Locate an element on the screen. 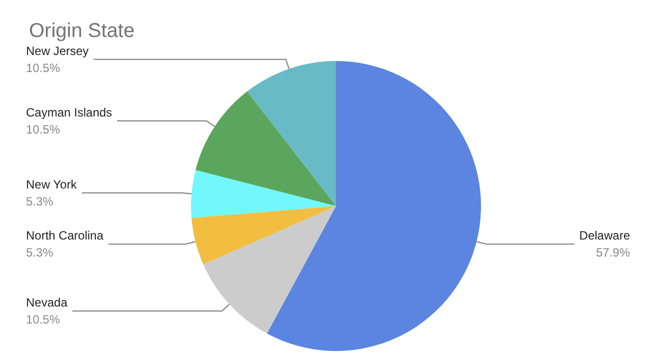 The width and height of the screenshot is (656, 363). slice-label: New Jersey is located at coordinates (57, 51).